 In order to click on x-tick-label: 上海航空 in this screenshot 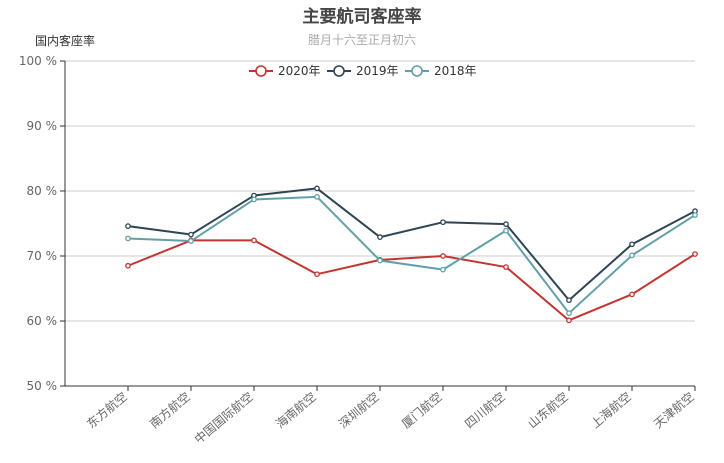, I will do `click(611, 410)`.